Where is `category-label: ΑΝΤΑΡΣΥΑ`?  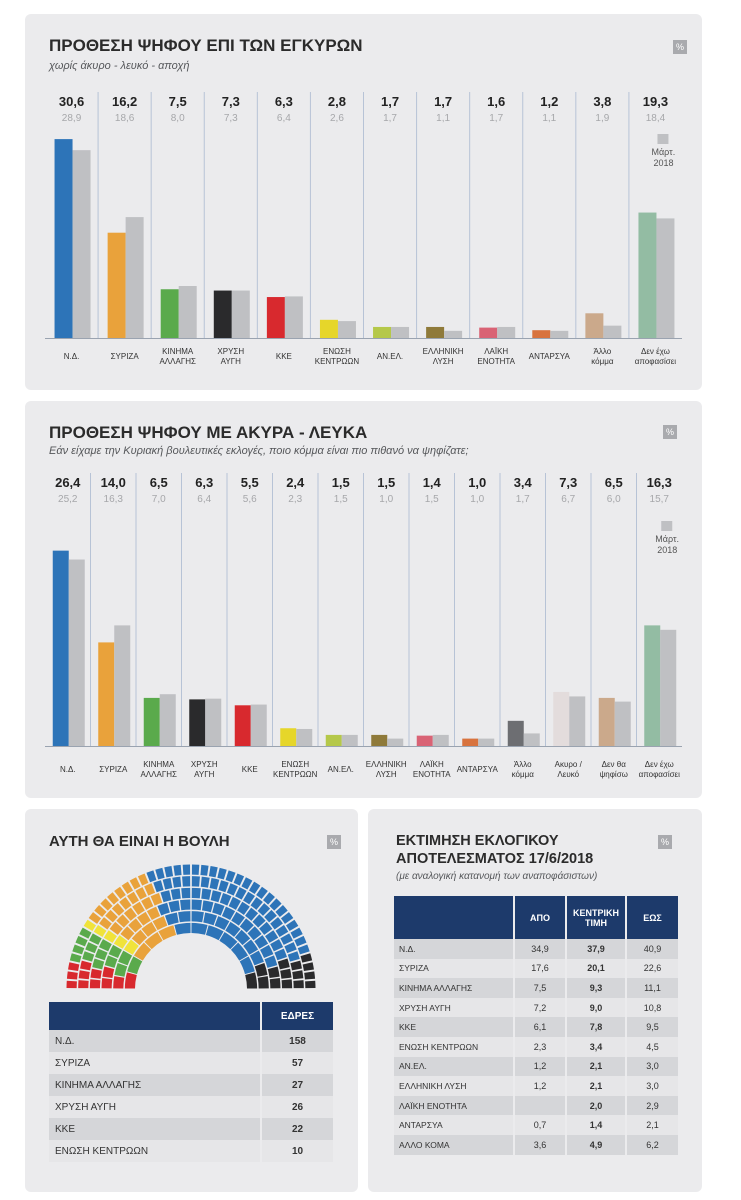
category-label: ΑΝΤΑΡΣΥΑ is located at coordinates (550, 356).